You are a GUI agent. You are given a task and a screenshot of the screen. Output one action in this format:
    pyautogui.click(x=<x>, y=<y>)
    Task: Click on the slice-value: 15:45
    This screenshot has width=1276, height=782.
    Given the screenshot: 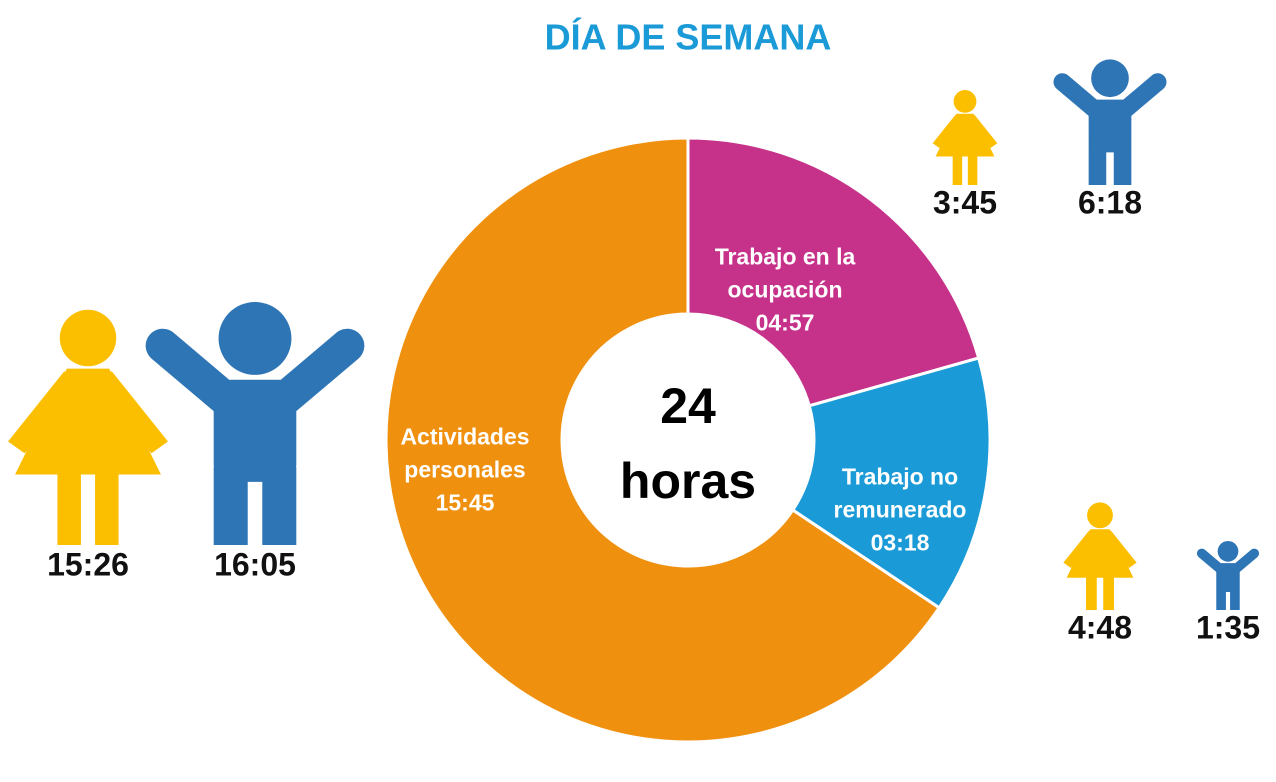 What is the action you would take?
    pyautogui.click(x=465, y=502)
    